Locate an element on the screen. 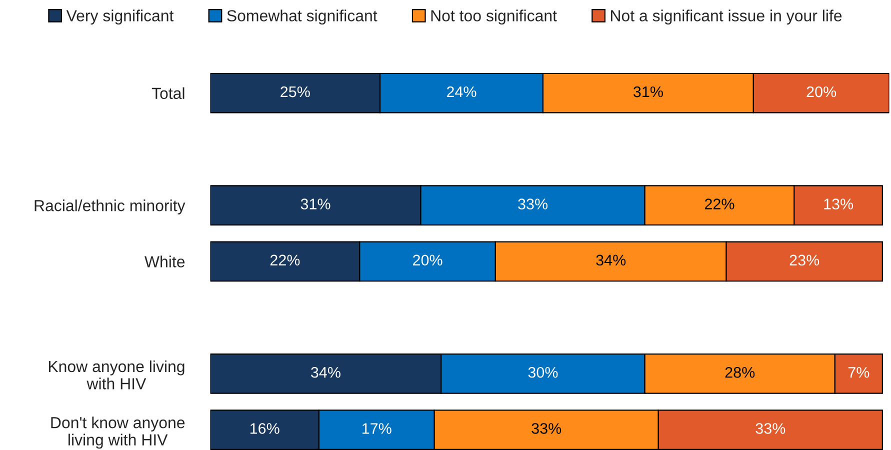 The width and height of the screenshot is (891, 450). data-label: 28% is located at coordinates (740, 372).